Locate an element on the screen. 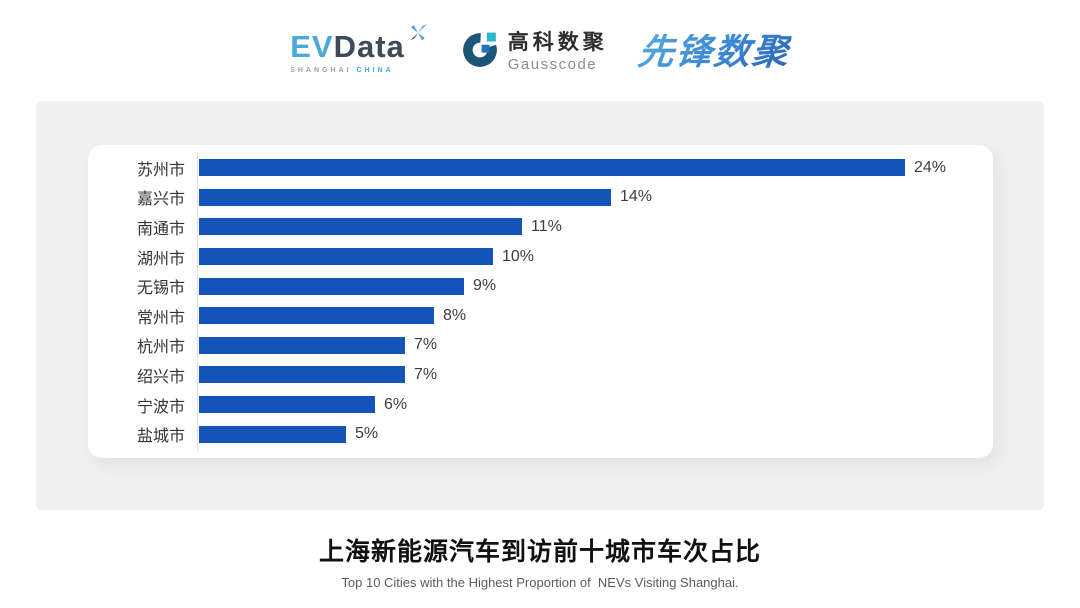 The height and width of the screenshot is (608, 1080). gausscode-mark-icon is located at coordinates (480, 52).